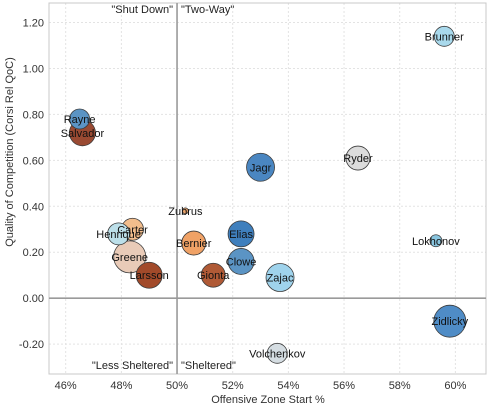 Image resolution: width=488 pixels, height=416 pixels. Describe the element at coordinates (121, 386) in the screenshot. I see `x-tick-label: 48%` at that location.